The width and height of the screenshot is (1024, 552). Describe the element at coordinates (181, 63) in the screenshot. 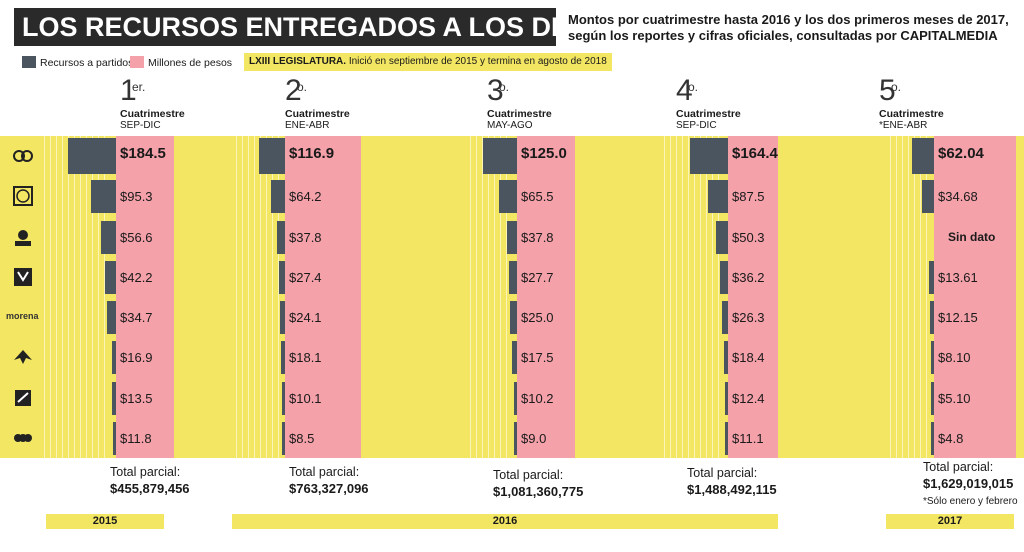

I see `legend-item-millones: Millones de pesos` at that location.